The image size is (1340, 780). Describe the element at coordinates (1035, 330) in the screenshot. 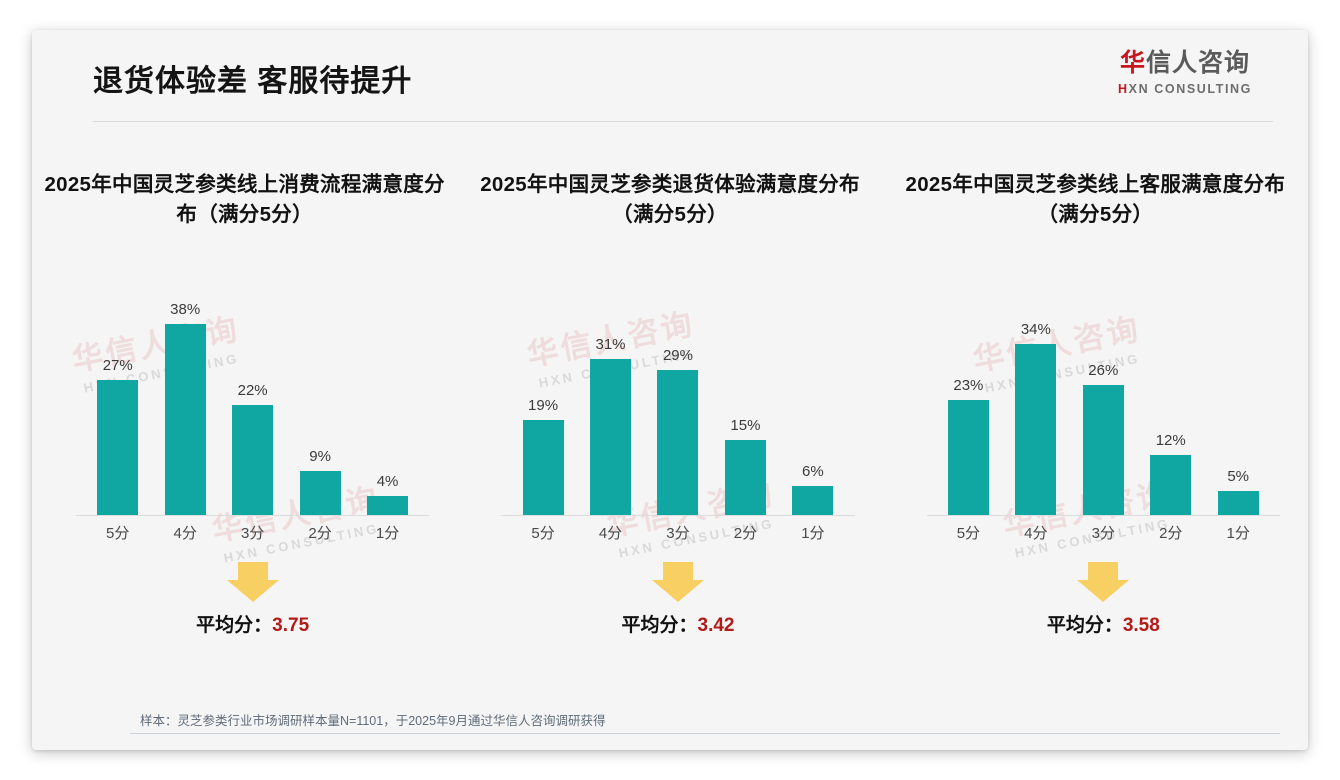

I see `bar-value-label: 34%` at that location.